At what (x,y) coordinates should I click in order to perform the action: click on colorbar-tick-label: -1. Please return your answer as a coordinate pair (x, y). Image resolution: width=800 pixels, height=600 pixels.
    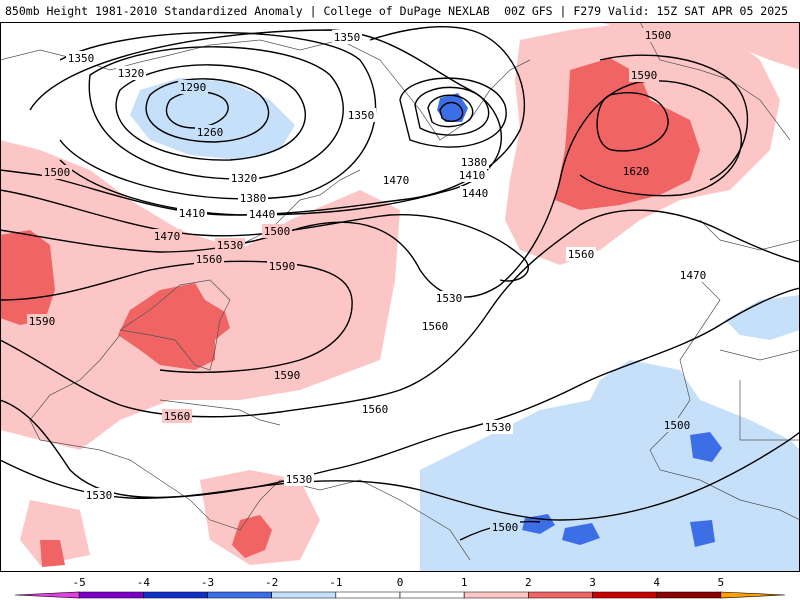
    Looking at the image, I should click on (335, 582).